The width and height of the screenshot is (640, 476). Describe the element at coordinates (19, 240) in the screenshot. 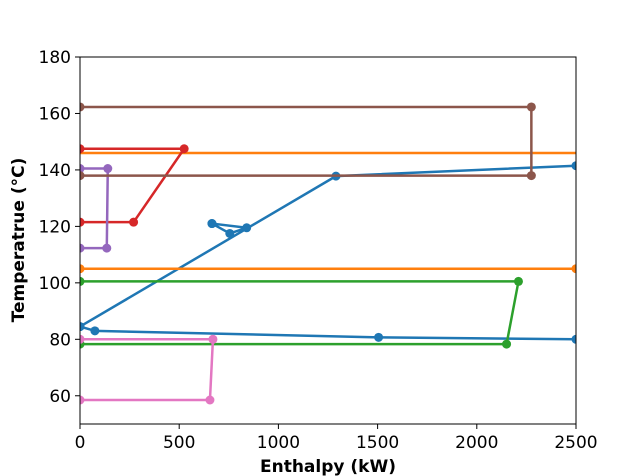

I see `y-axis-label: Temperatrue (°C)` at that location.